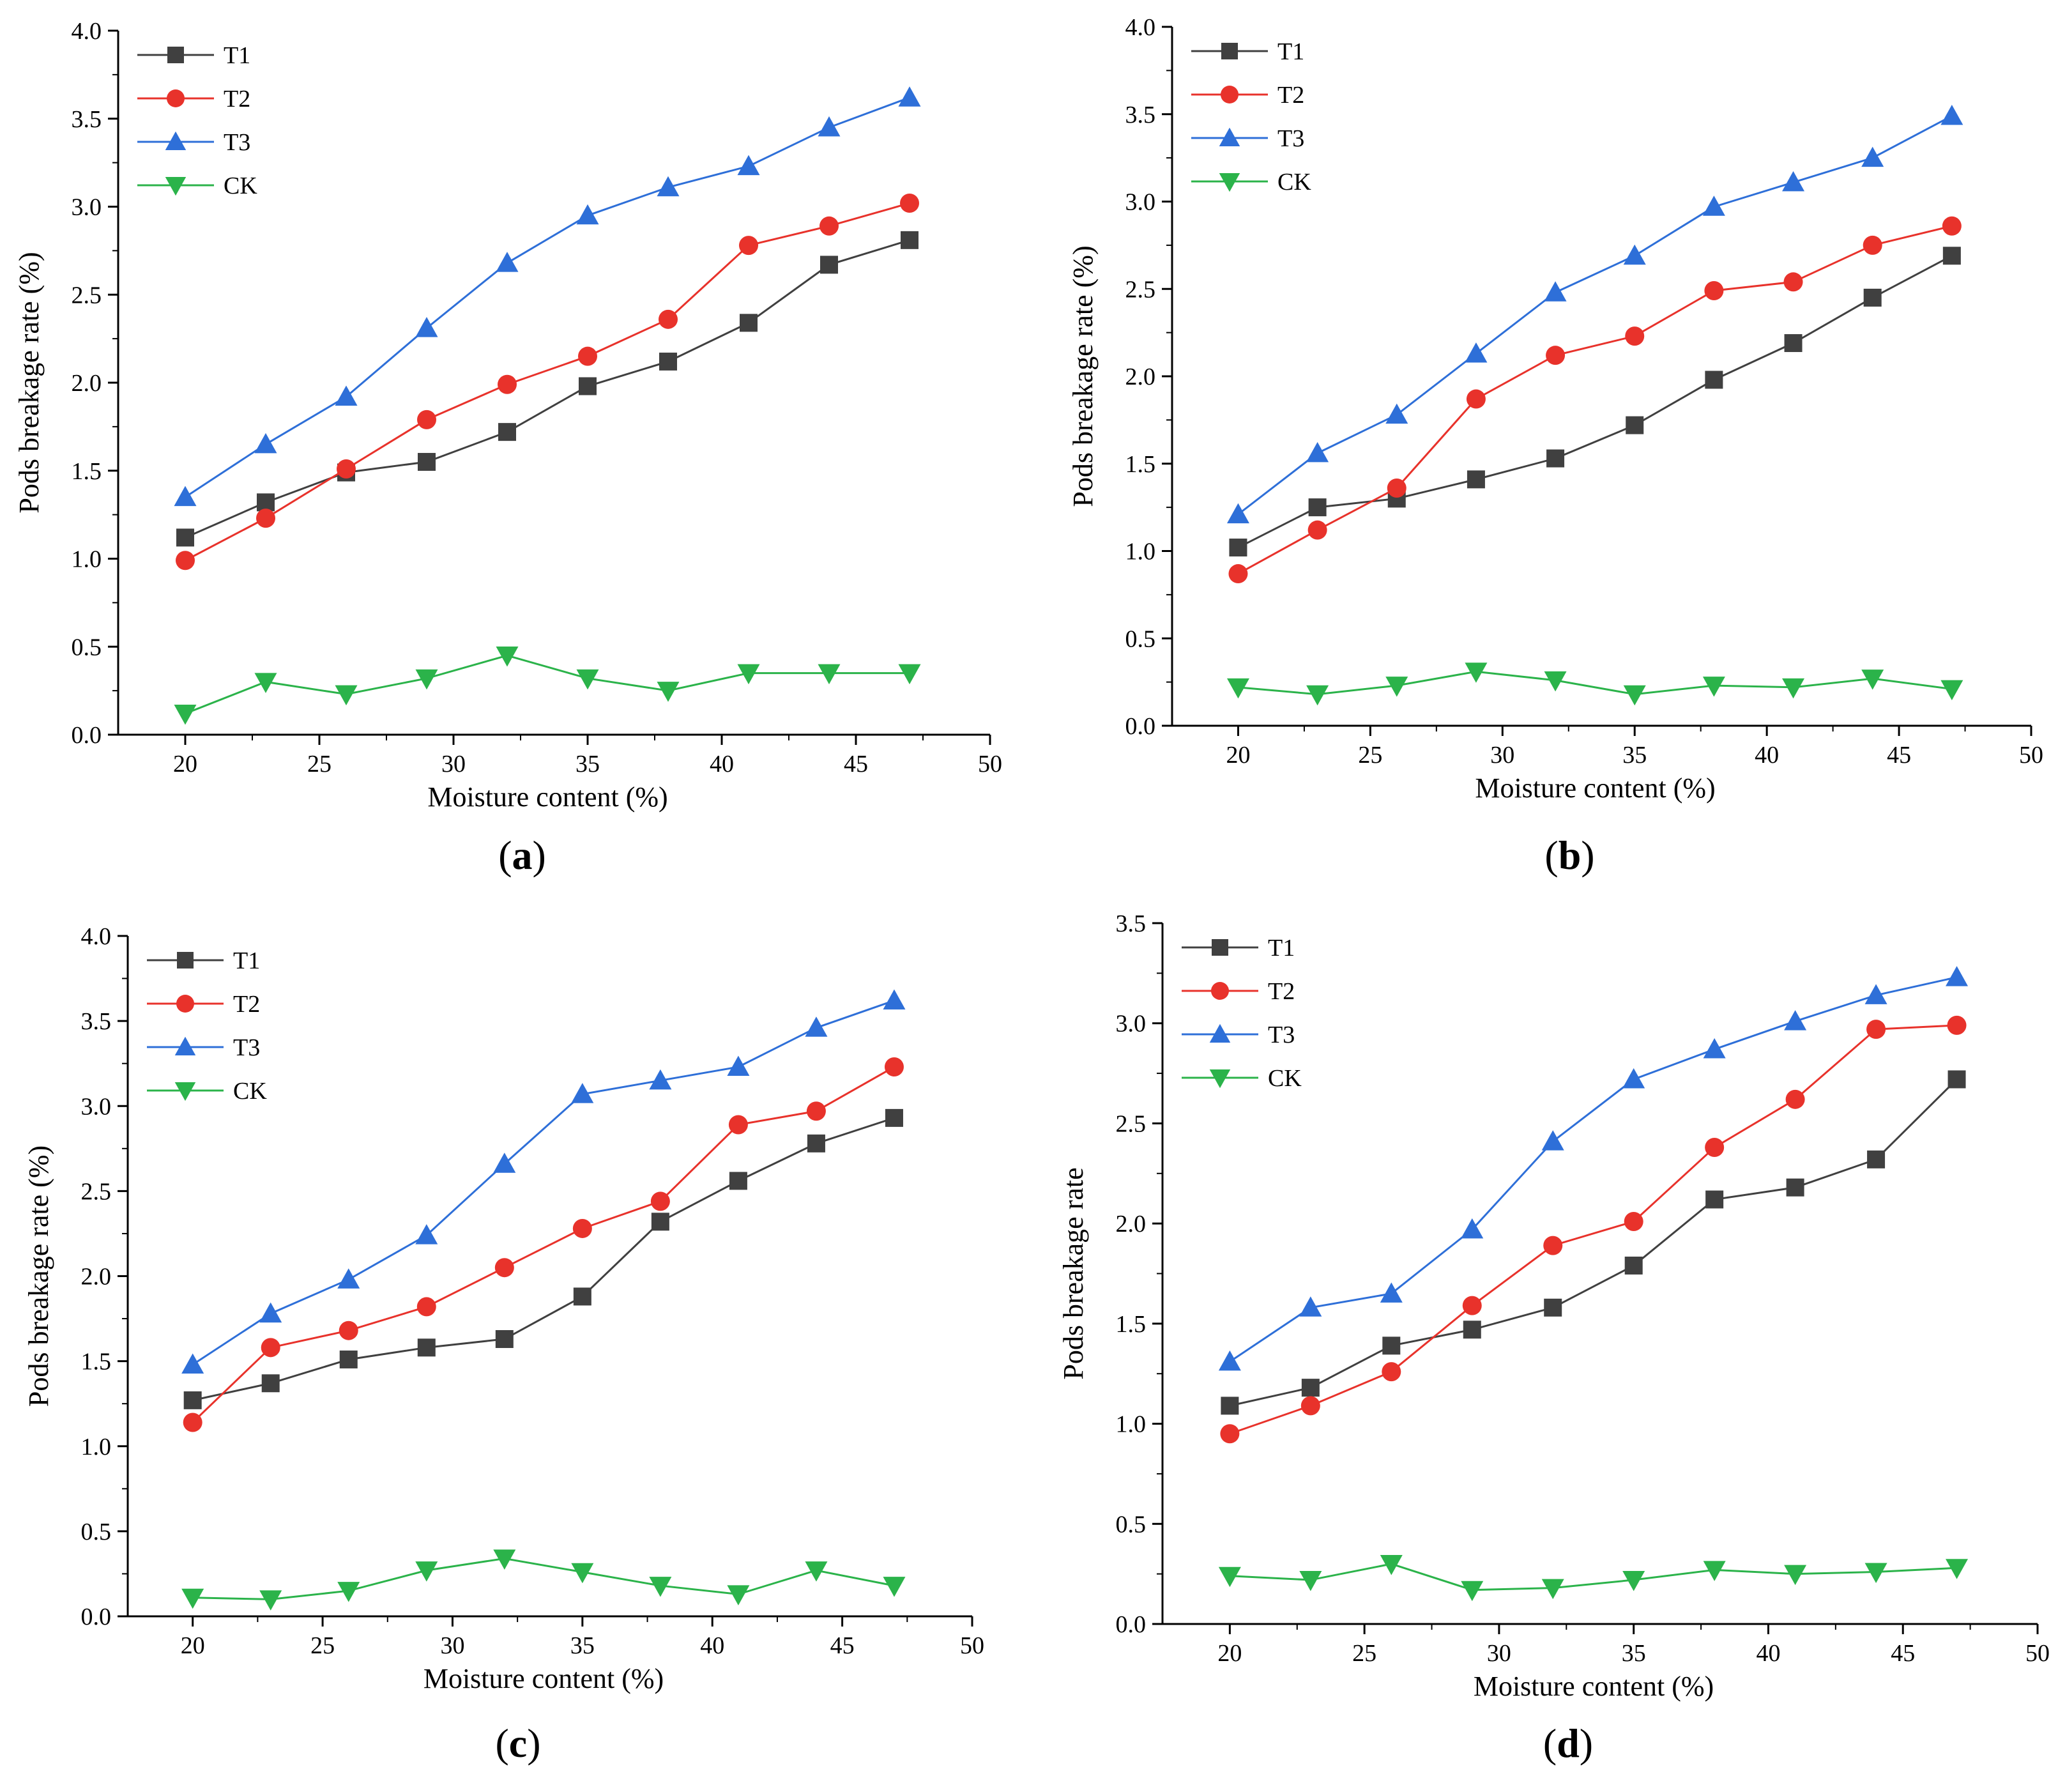 The width and height of the screenshot is (2058, 1792). I want to click on legend-label: T1, so click(246, 961).